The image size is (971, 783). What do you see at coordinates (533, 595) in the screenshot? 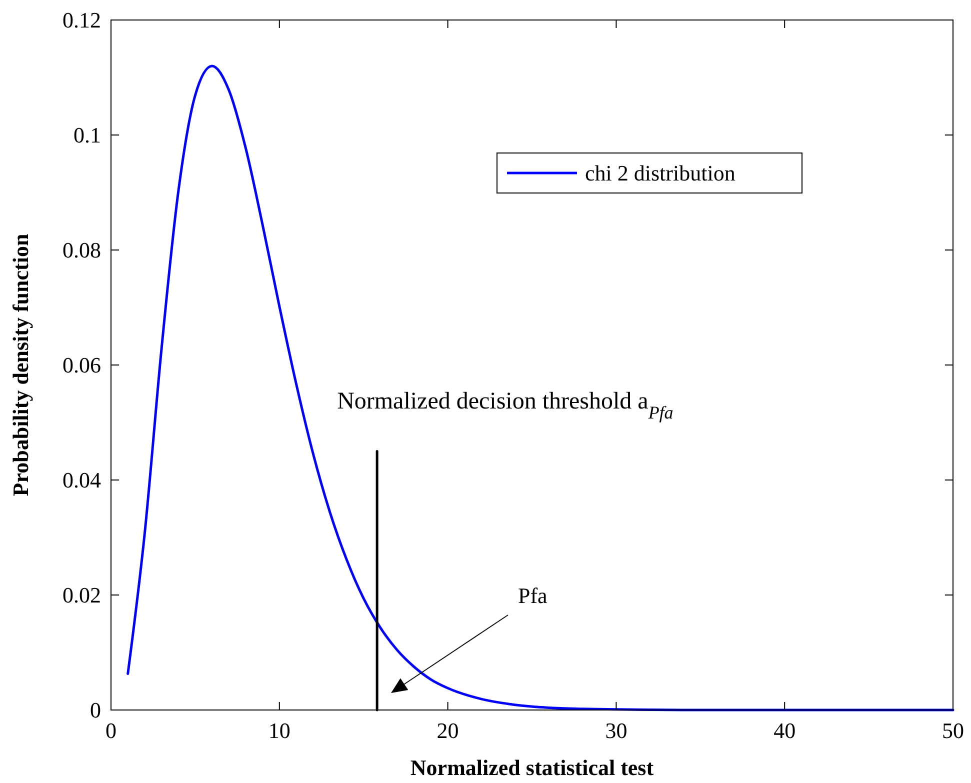
I see `annotation: Pfa` at bounding box center [533, 595].